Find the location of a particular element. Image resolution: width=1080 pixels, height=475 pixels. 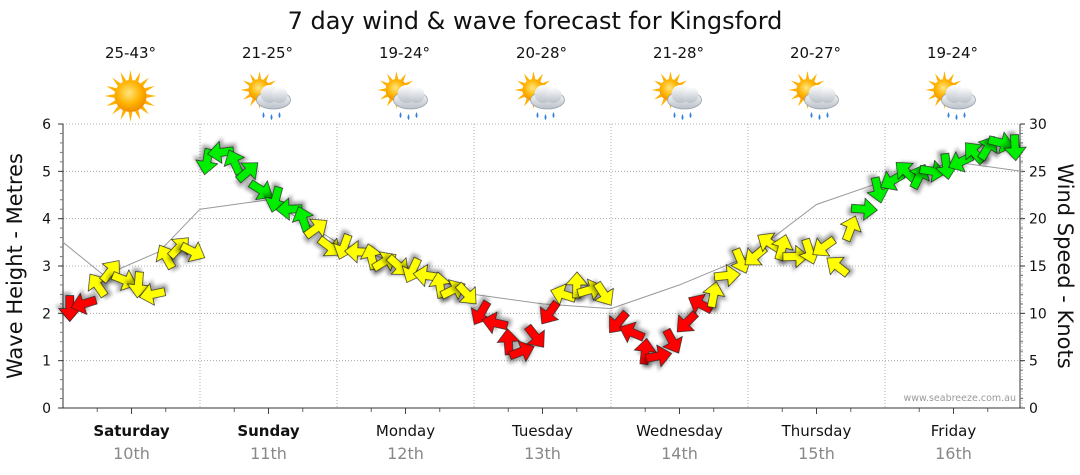

day-label: Friday is located at coordinates (954, 431).